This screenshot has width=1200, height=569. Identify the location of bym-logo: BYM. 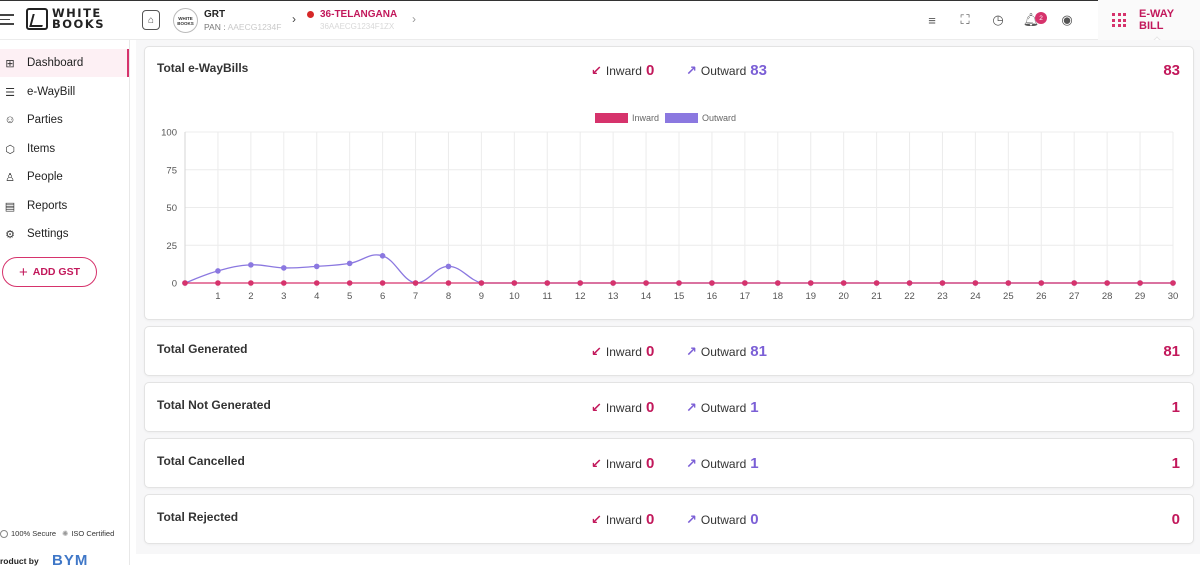
(70, 560).